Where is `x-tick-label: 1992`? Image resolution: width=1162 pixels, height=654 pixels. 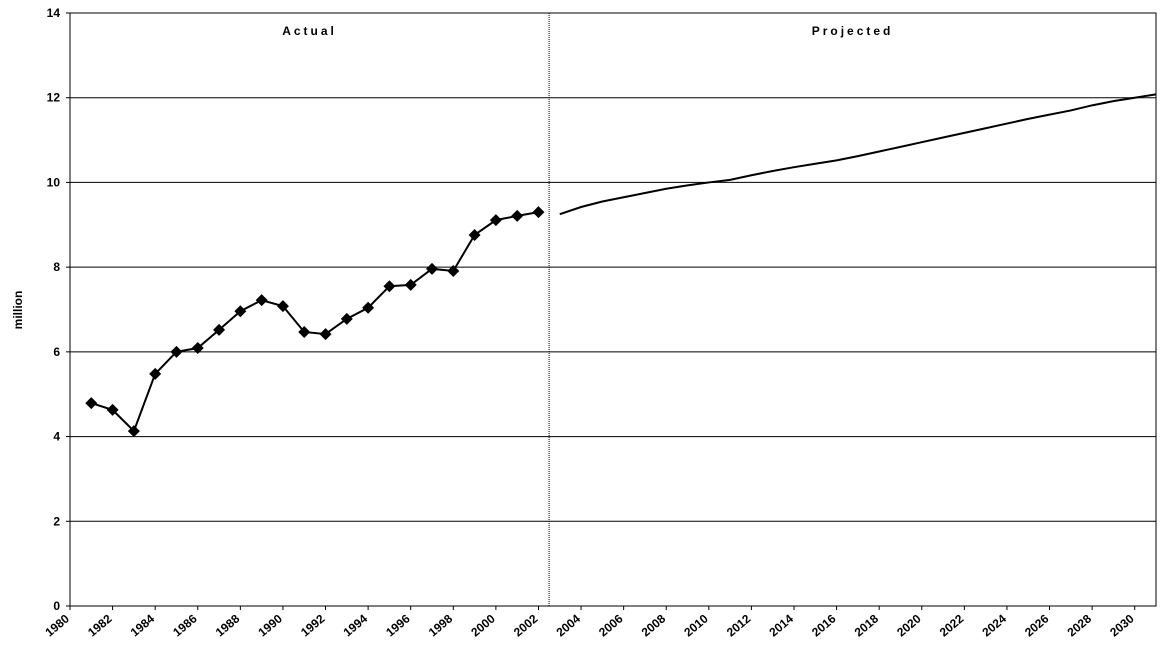
x-tick-label: 1992 is located at coordinates (313, 625).